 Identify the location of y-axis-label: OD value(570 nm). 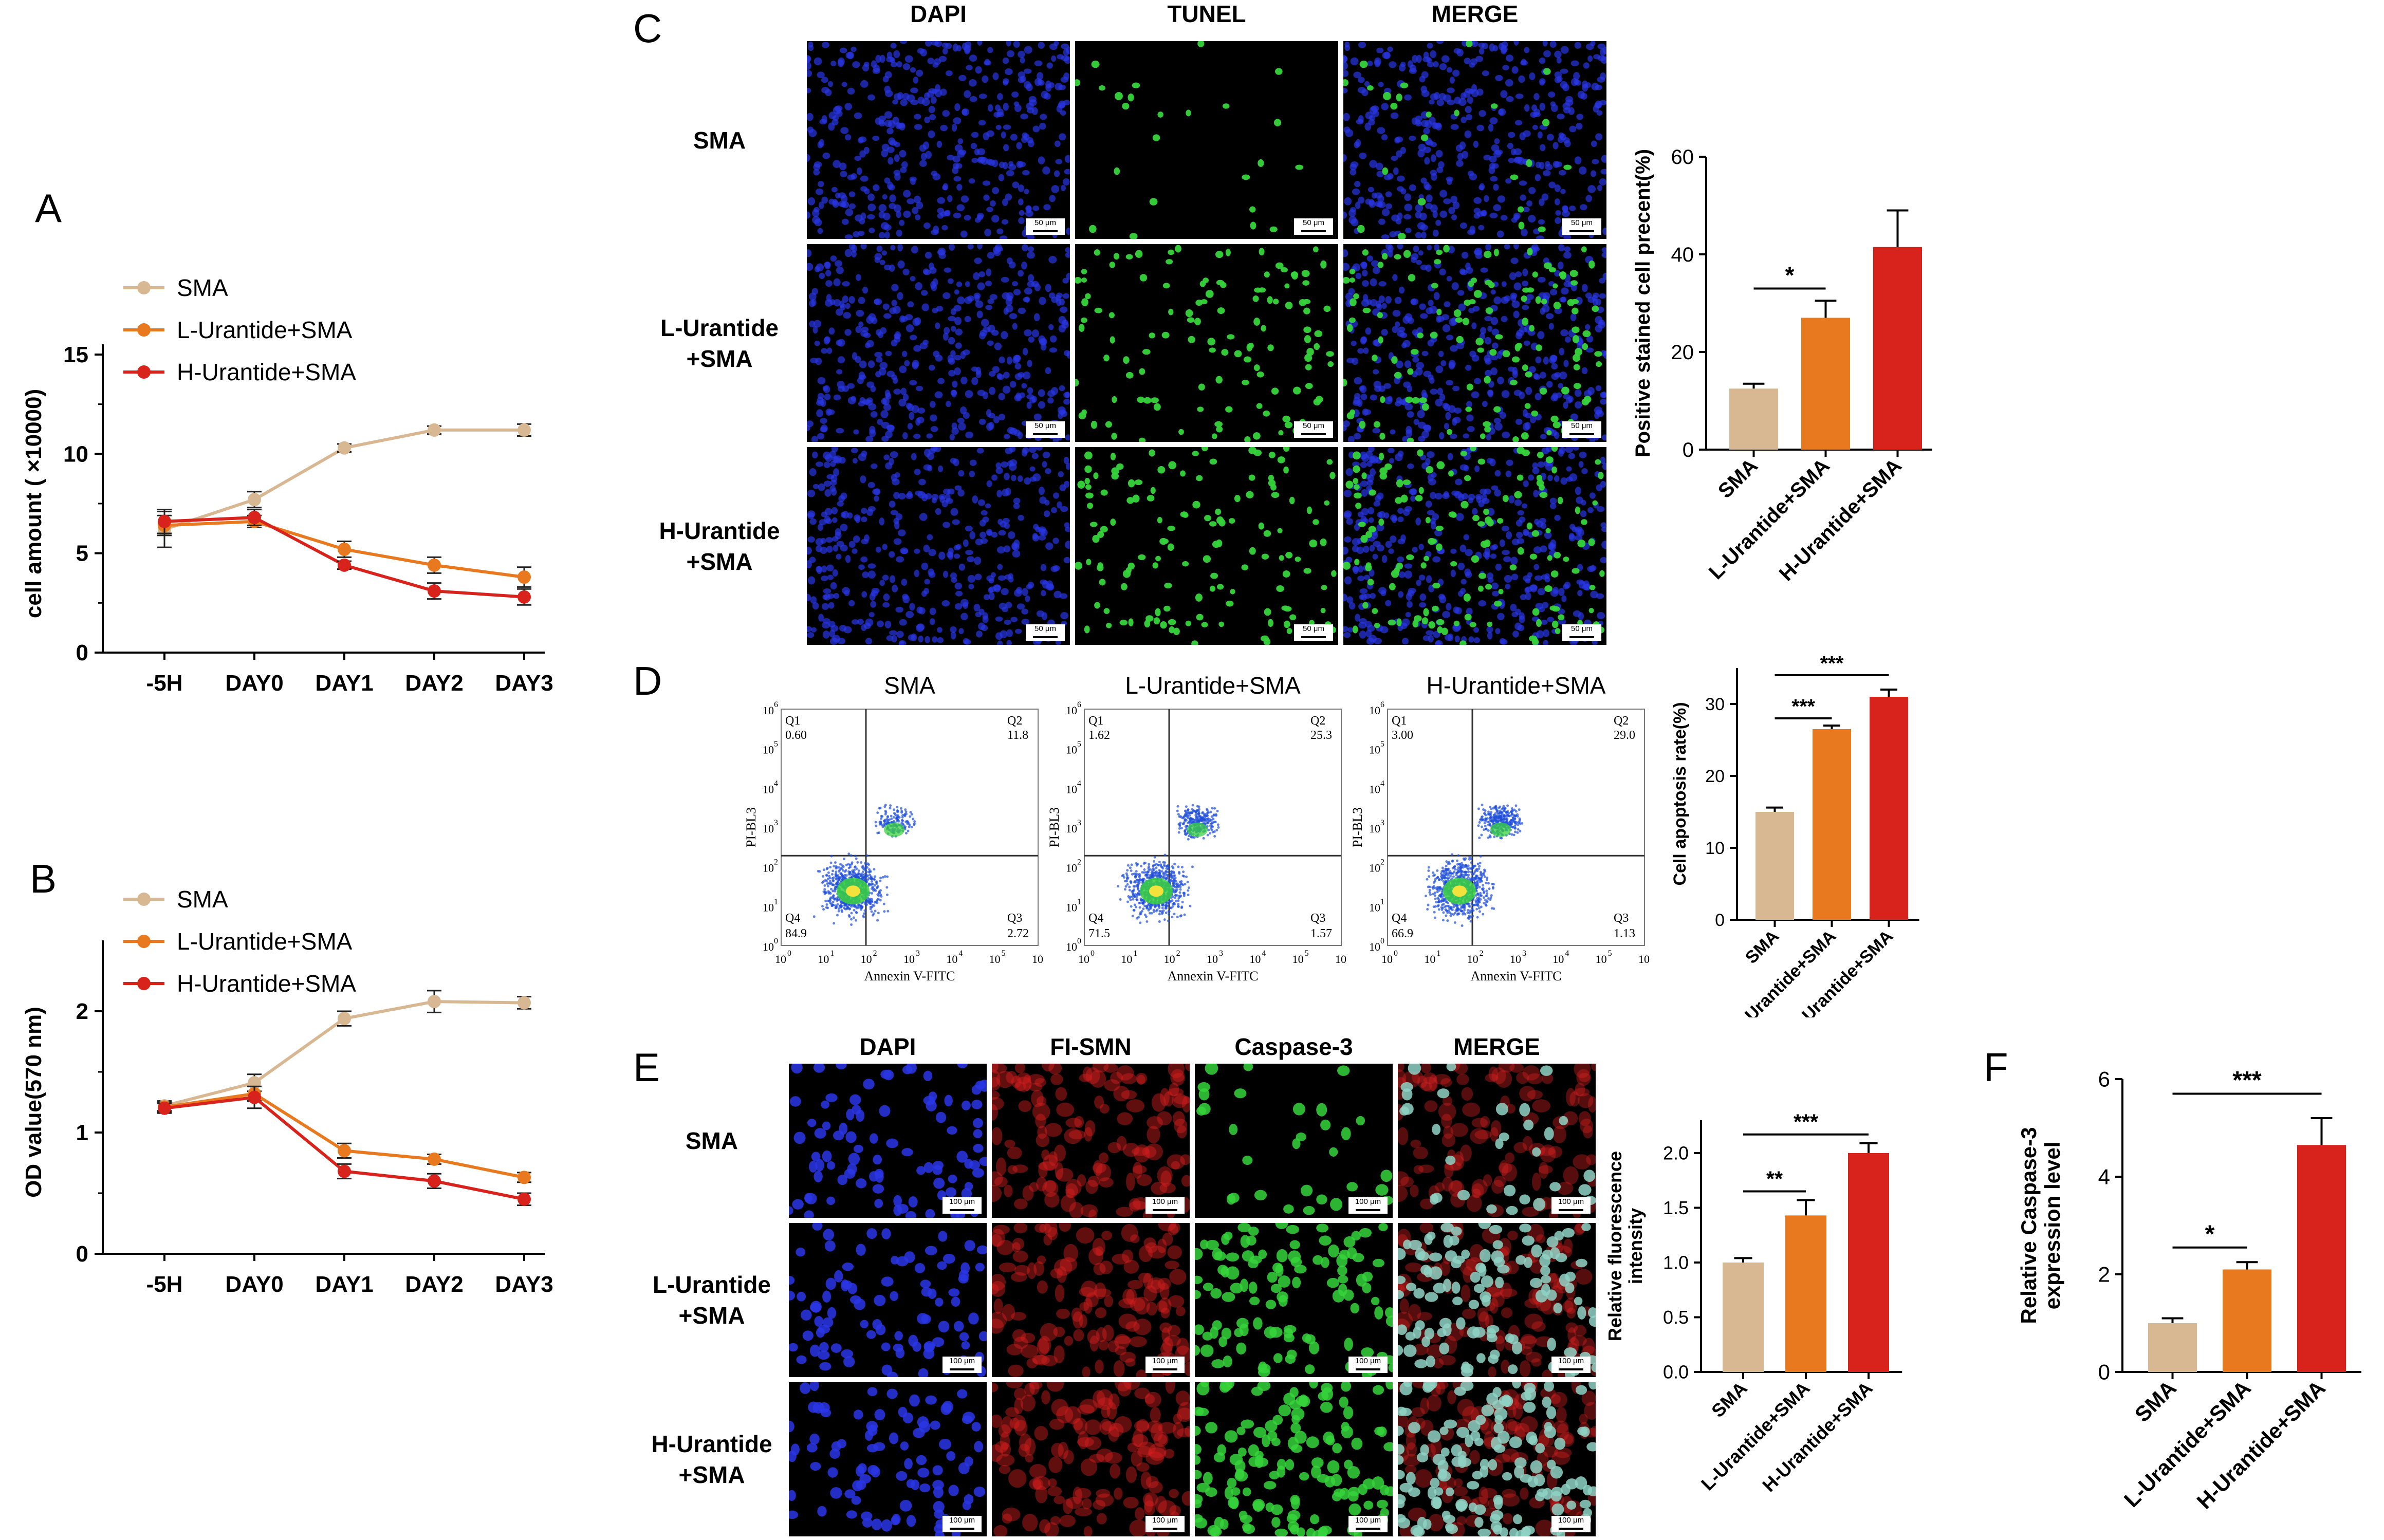
(33, 1102).